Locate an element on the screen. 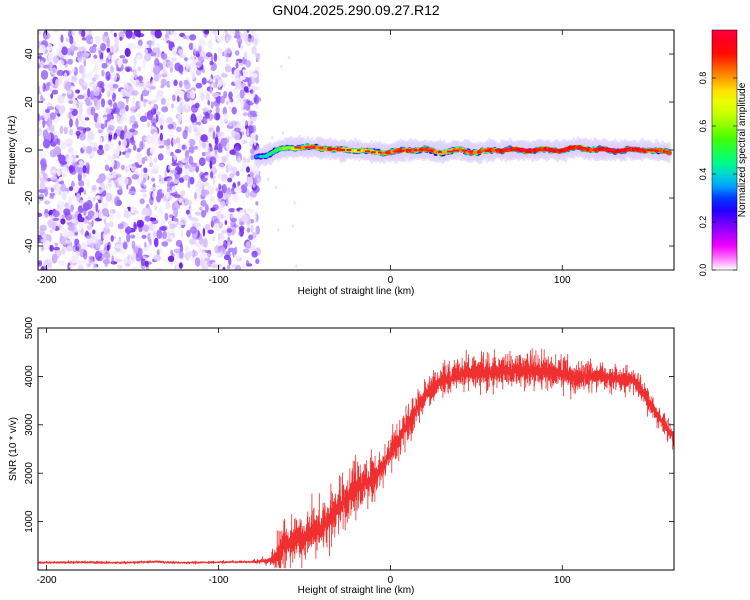  spectrogram-x-axis-label: Height of straight line (km) is located at coordinates (356, 291).